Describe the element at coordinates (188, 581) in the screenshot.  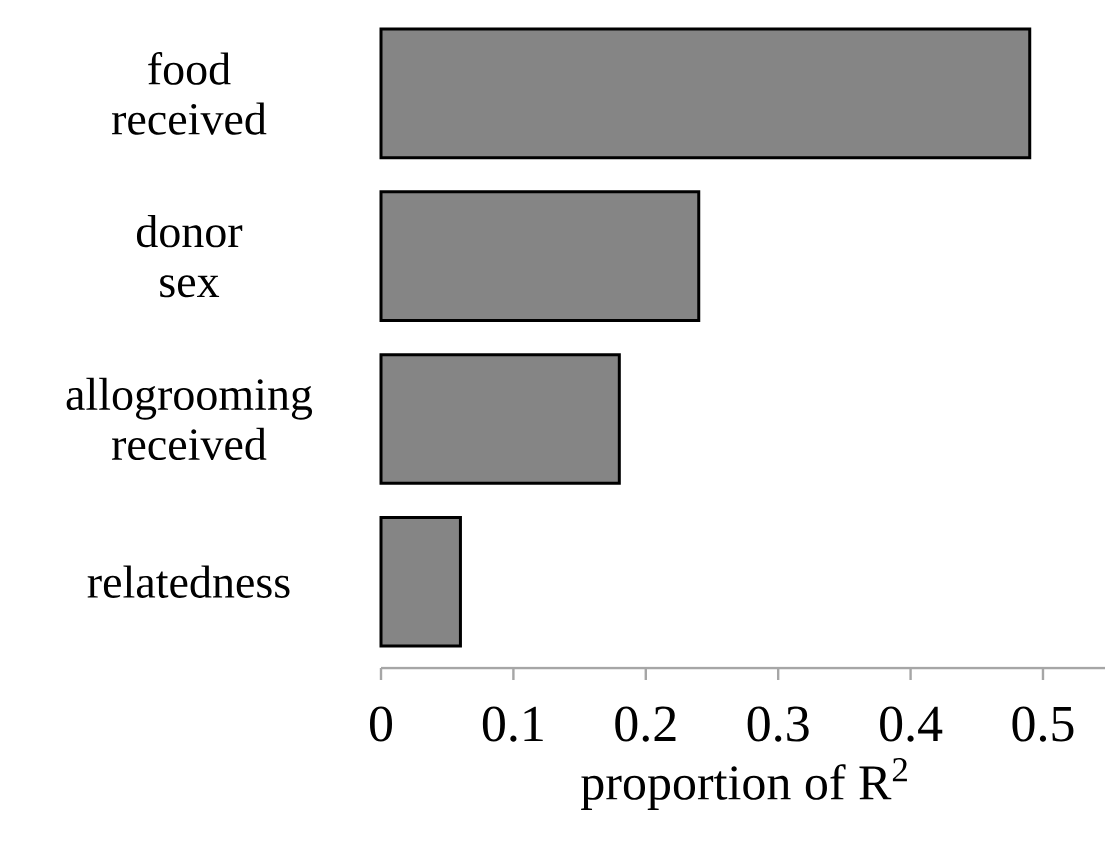
I see `y-tick-label: relatedness` at that location.